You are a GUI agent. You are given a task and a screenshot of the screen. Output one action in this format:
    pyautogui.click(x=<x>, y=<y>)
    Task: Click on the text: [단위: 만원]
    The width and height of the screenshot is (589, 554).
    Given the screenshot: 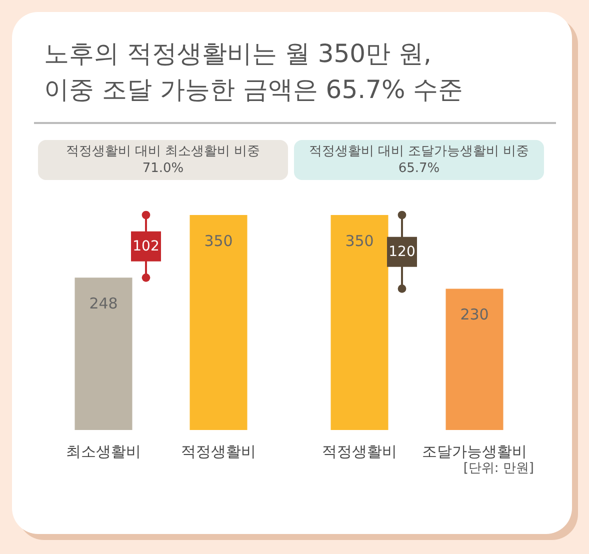 What is the action you would take?
    pyautogui.click(x=498, y=468)
    